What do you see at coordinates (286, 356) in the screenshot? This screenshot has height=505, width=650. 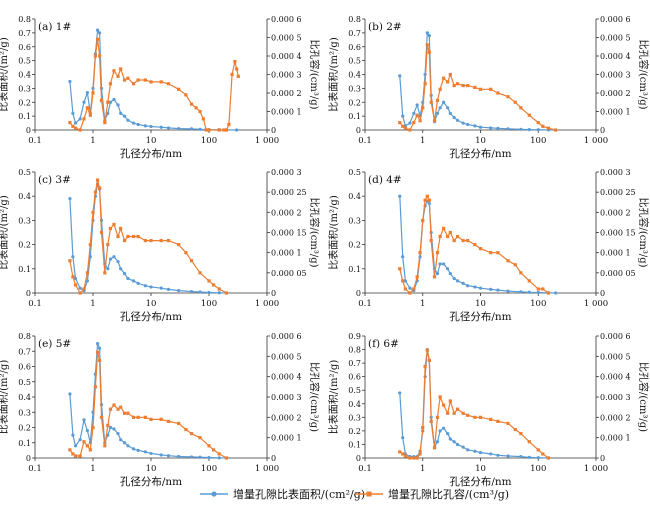 I see `y-right-tick-label: 0.000 5` at bounding box center [286, 356].